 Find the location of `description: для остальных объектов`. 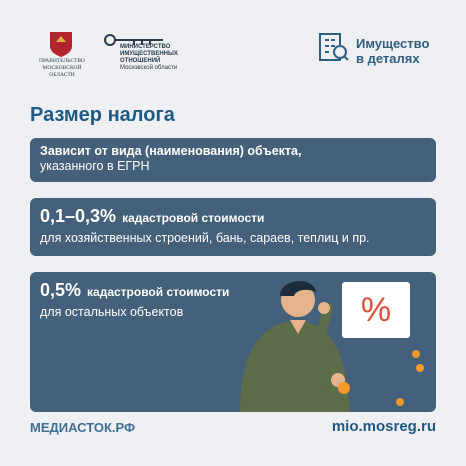

description: для остальных объектов is located at coordinates (112, 312).